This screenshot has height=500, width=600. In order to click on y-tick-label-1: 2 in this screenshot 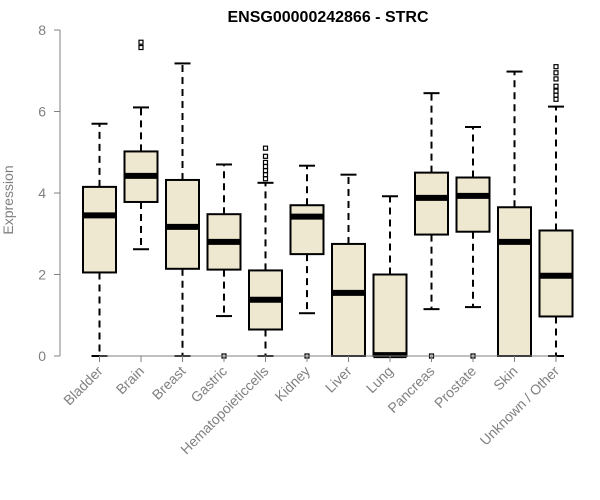, I will do `click(42, 275)`.